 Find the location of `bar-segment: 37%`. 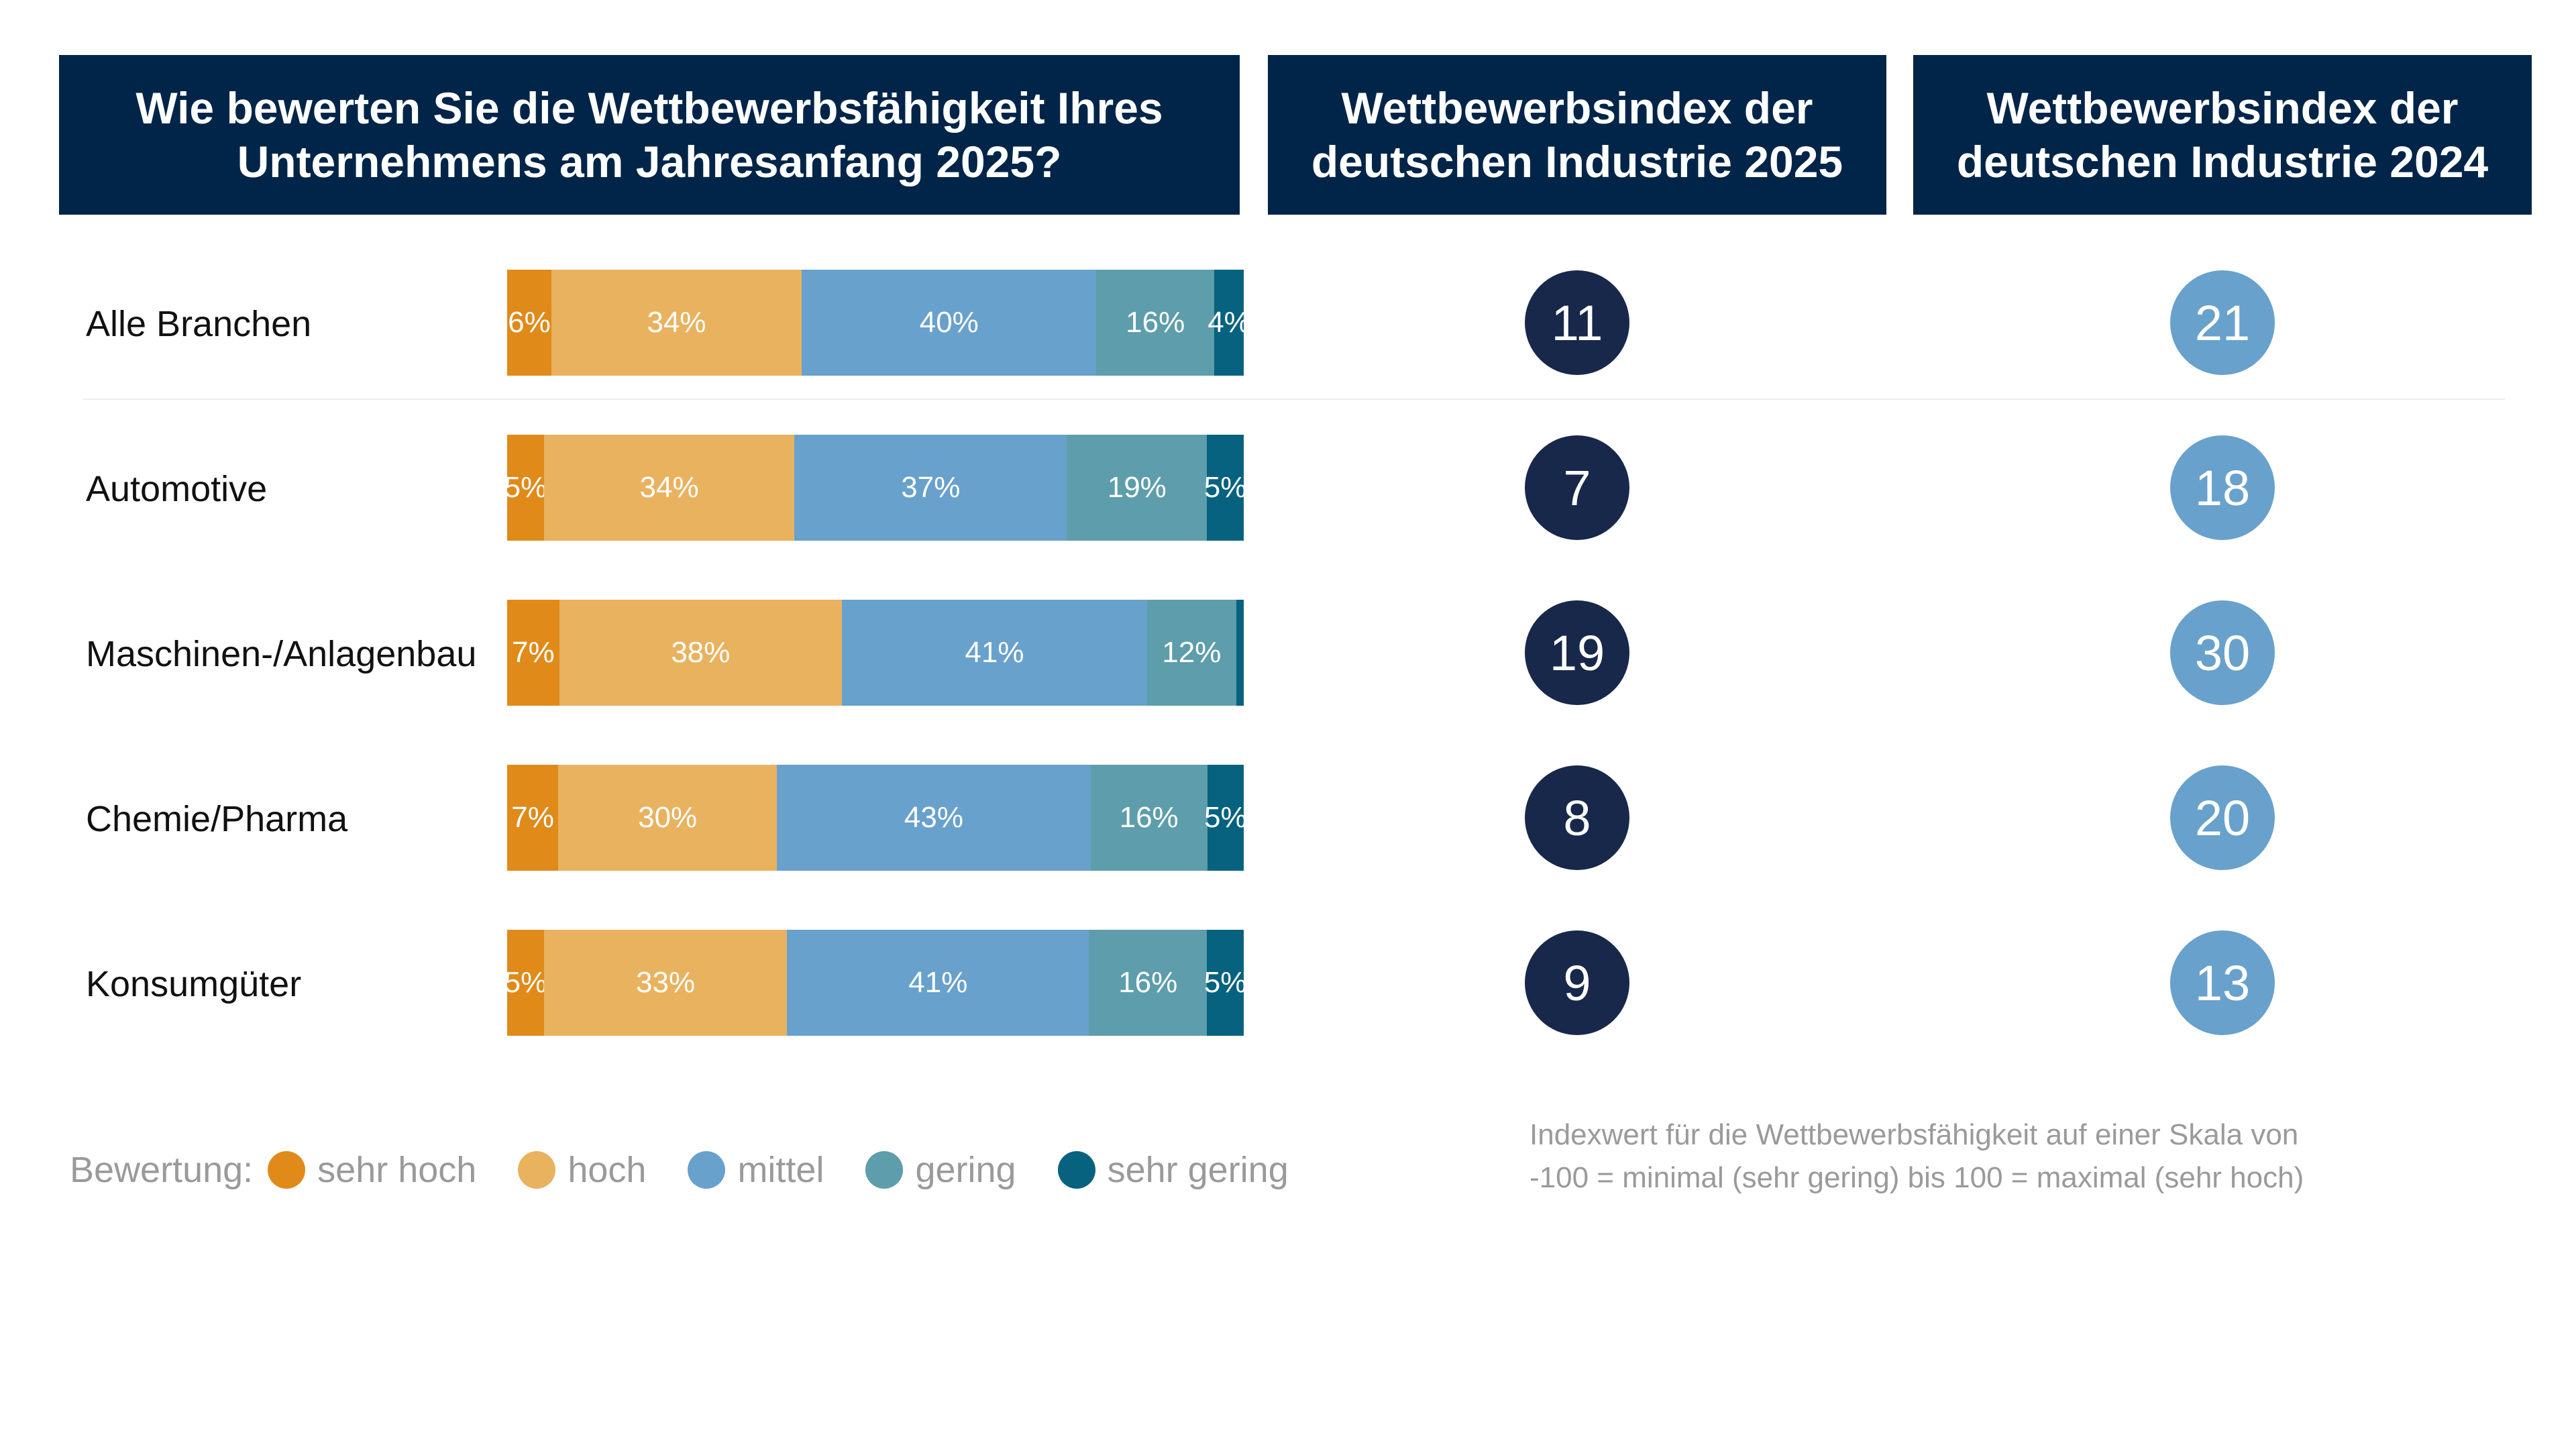

bar-segment: 37% is located at coordinates (930, 488).